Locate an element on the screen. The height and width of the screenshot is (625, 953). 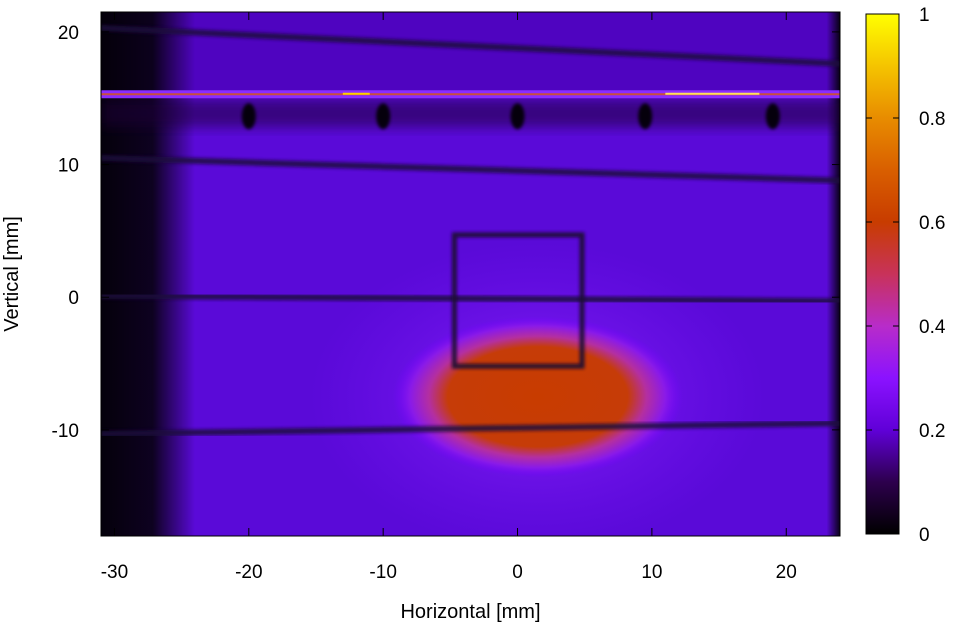
colorbar-tick-label: 0.6 is located at coordinates (932, 223).